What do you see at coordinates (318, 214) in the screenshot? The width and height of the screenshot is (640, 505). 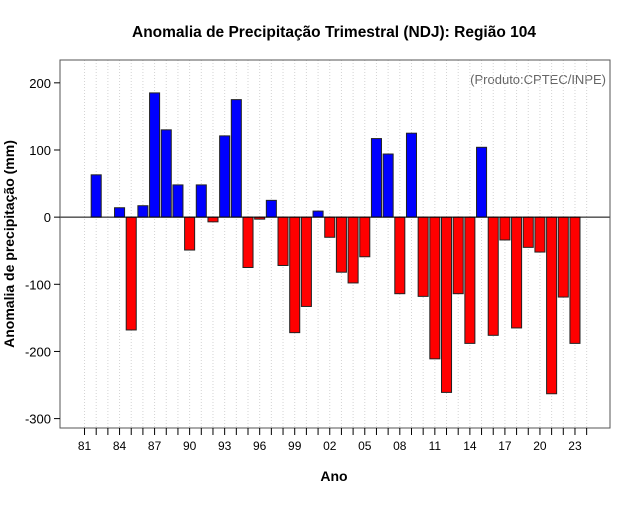 I see `bar-2001` at bounding box center [318, 214].